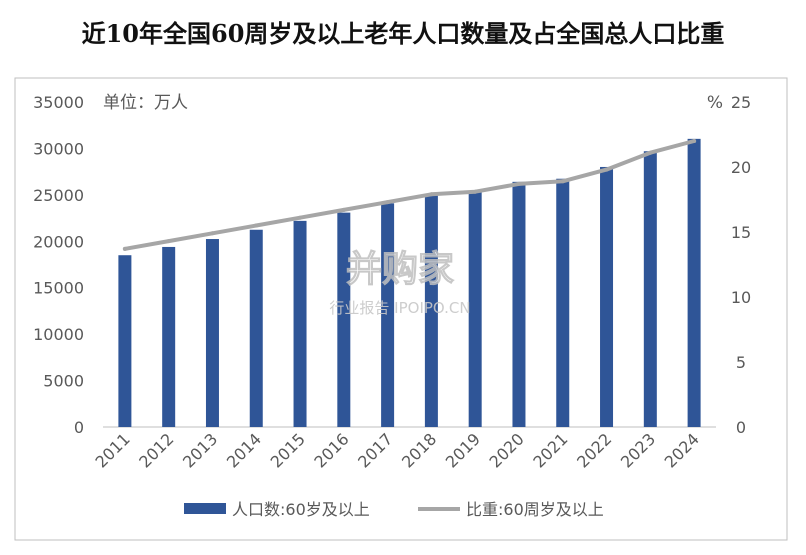 The image size is (806, 555). I want to click on watermark: 并购家 行业报告 IPOIPO.CN, so click(399, 283).